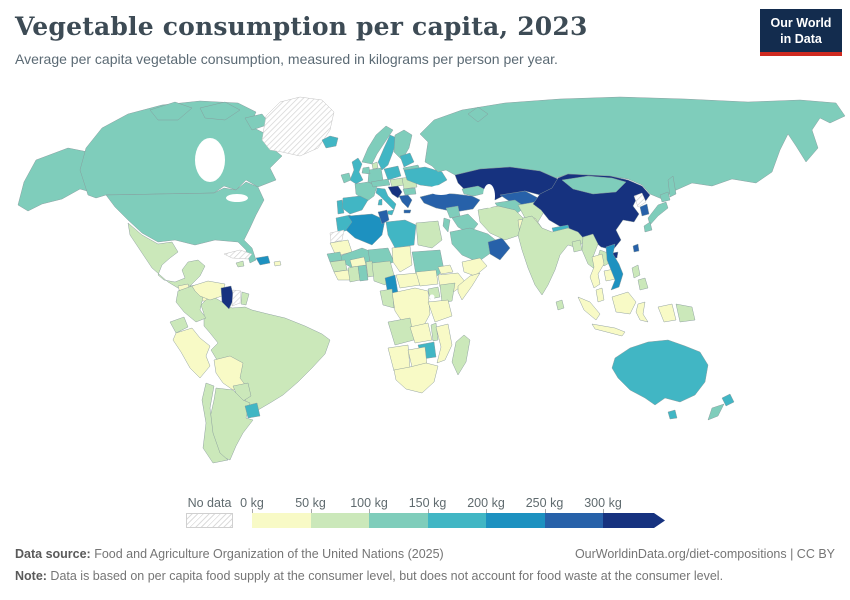 The height and width of the screenshot is (600, 850). Describe the element at coordinates (440, 311) in the screenshot. I see `country-tanzania` at that location.